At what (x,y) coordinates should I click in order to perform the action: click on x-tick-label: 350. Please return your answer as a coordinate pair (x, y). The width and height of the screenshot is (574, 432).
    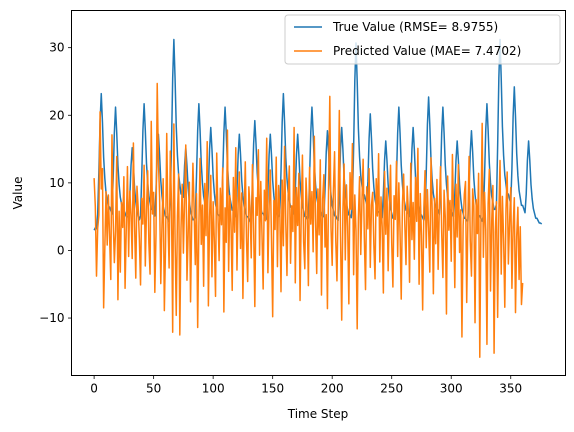
    Looking at the image, I should click on (510, 389).